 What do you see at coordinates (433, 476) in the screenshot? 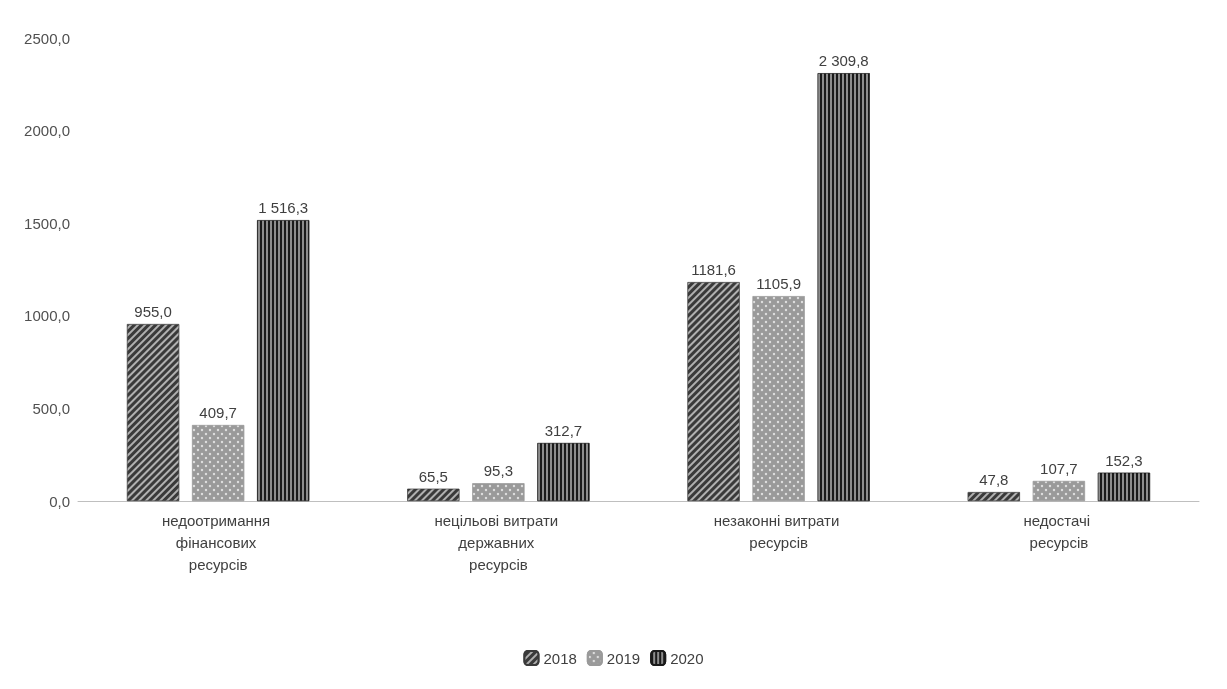
I see `data-label: 65,5` at bounding box center [433, 476].